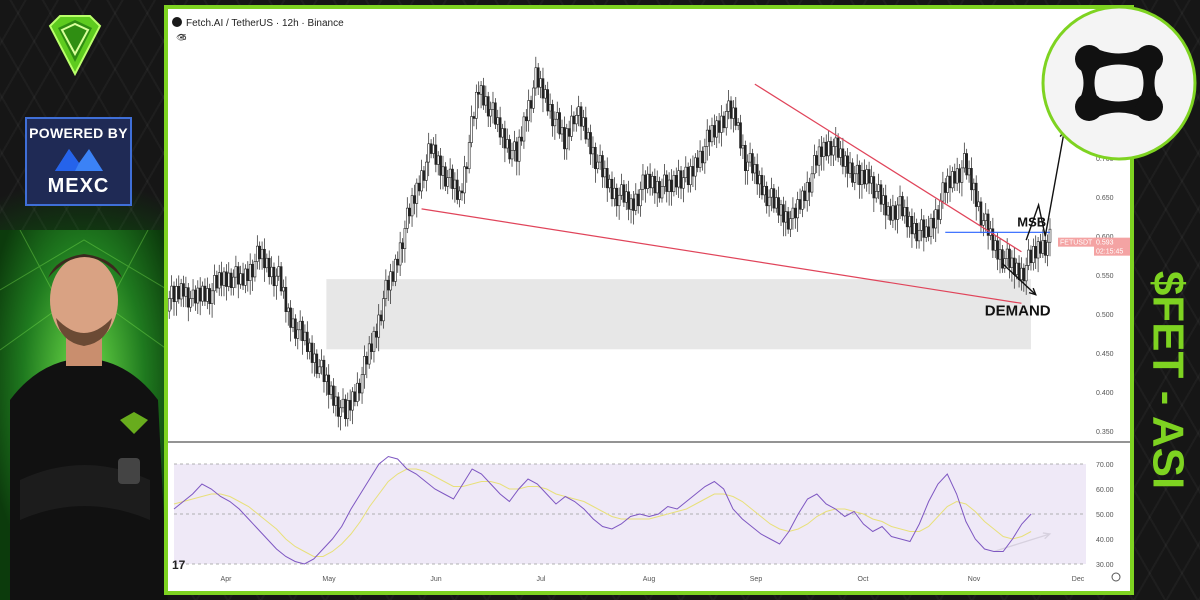  Describe the element at coordinates (177, 22) in the screenshot. I see `fet-mini-icon` at that location.